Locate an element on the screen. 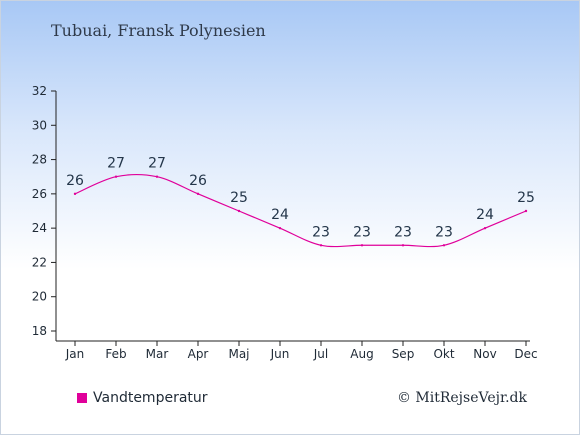 The height and width of the screenshot is (436, 580). x-tick-label: Feb is located at coordinates (115, 354).